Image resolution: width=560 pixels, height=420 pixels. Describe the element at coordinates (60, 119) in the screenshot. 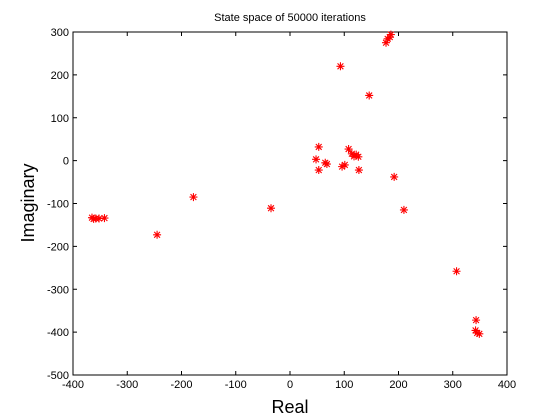

I see `y-tick-label: 100` at that location.